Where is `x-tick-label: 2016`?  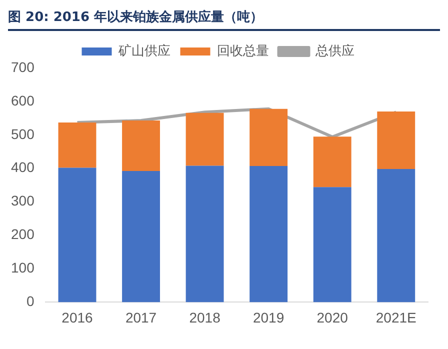
x-tick-label: 2016 is located at coordinates (78, 317).